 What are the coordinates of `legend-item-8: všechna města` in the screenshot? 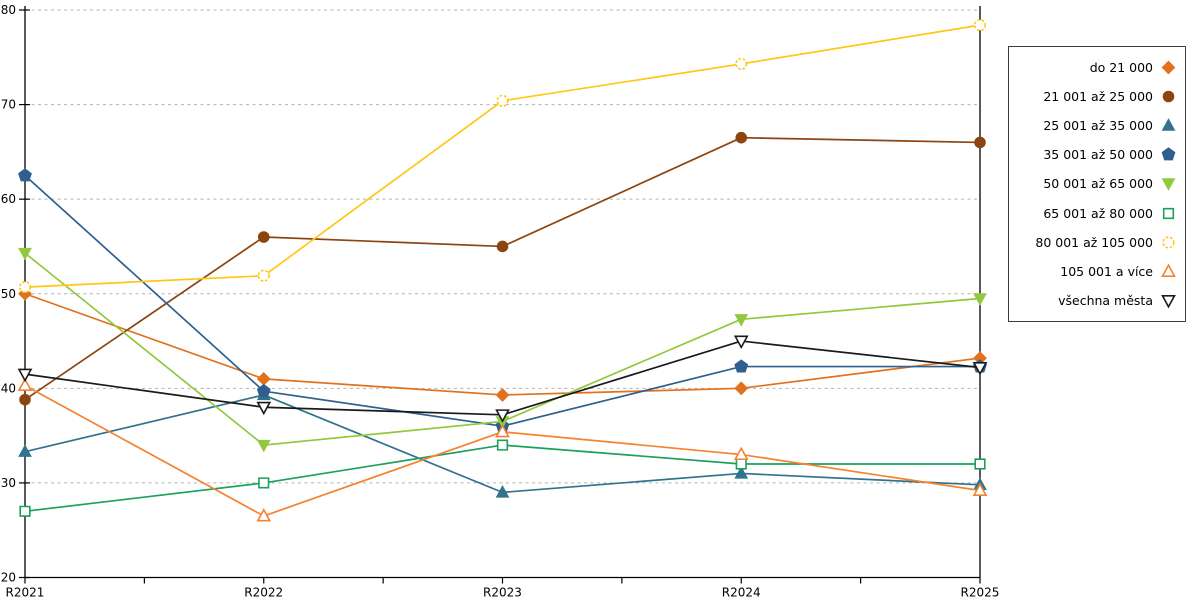 It's located at (1095, 300).